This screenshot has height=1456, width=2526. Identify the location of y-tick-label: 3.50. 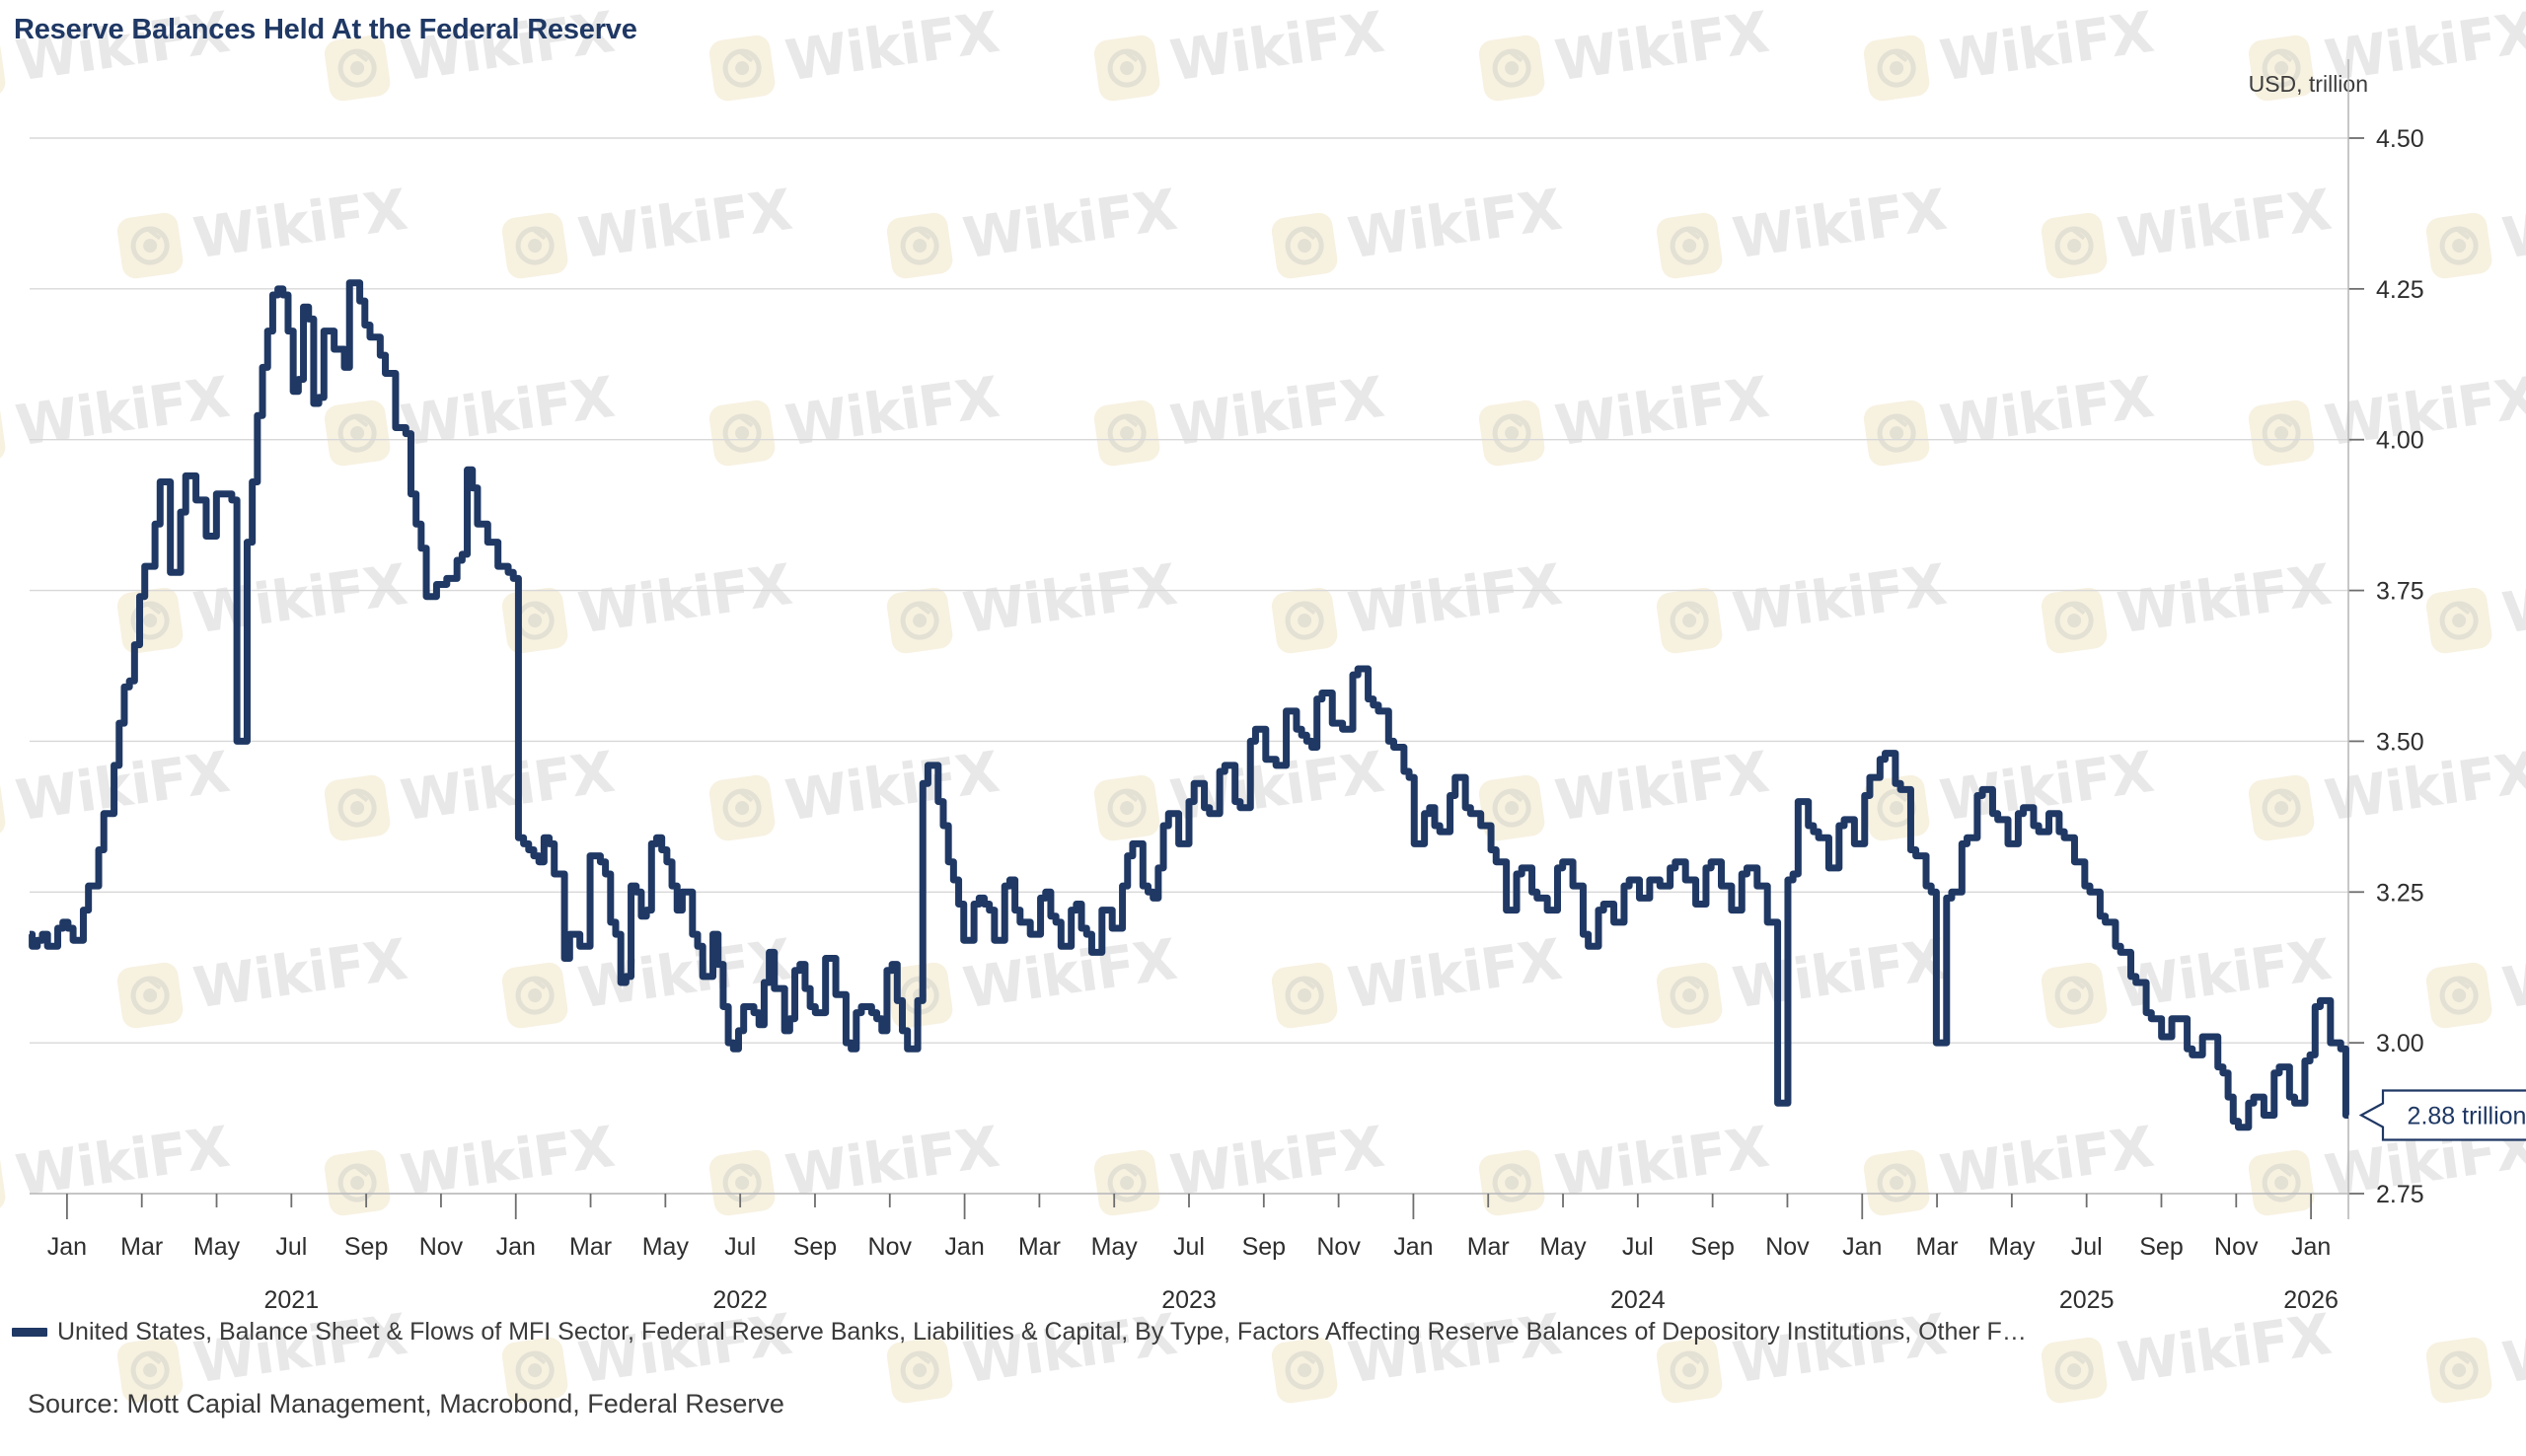
(2400, 742).